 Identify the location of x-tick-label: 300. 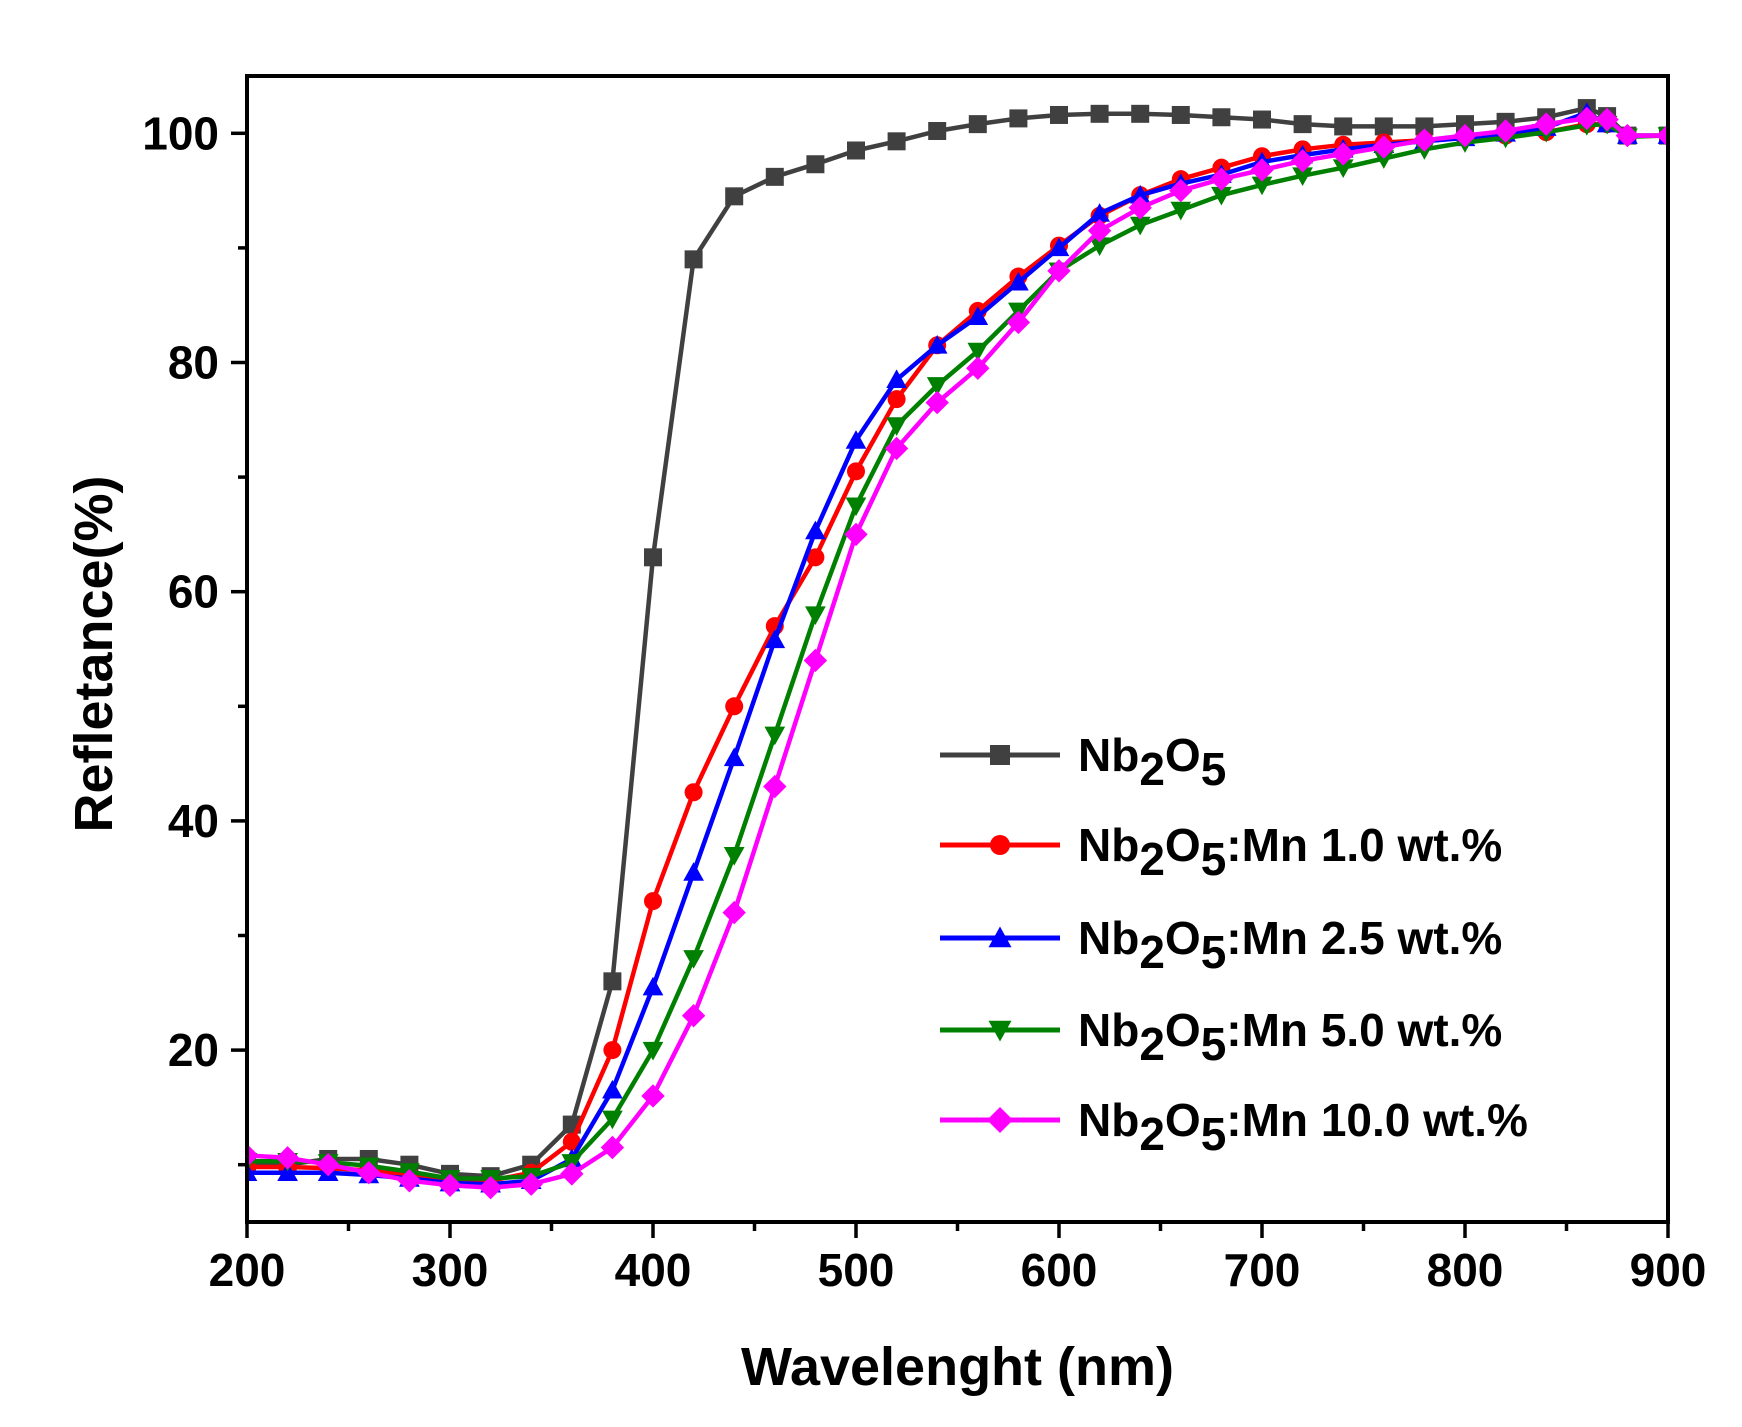
(450, 1270).